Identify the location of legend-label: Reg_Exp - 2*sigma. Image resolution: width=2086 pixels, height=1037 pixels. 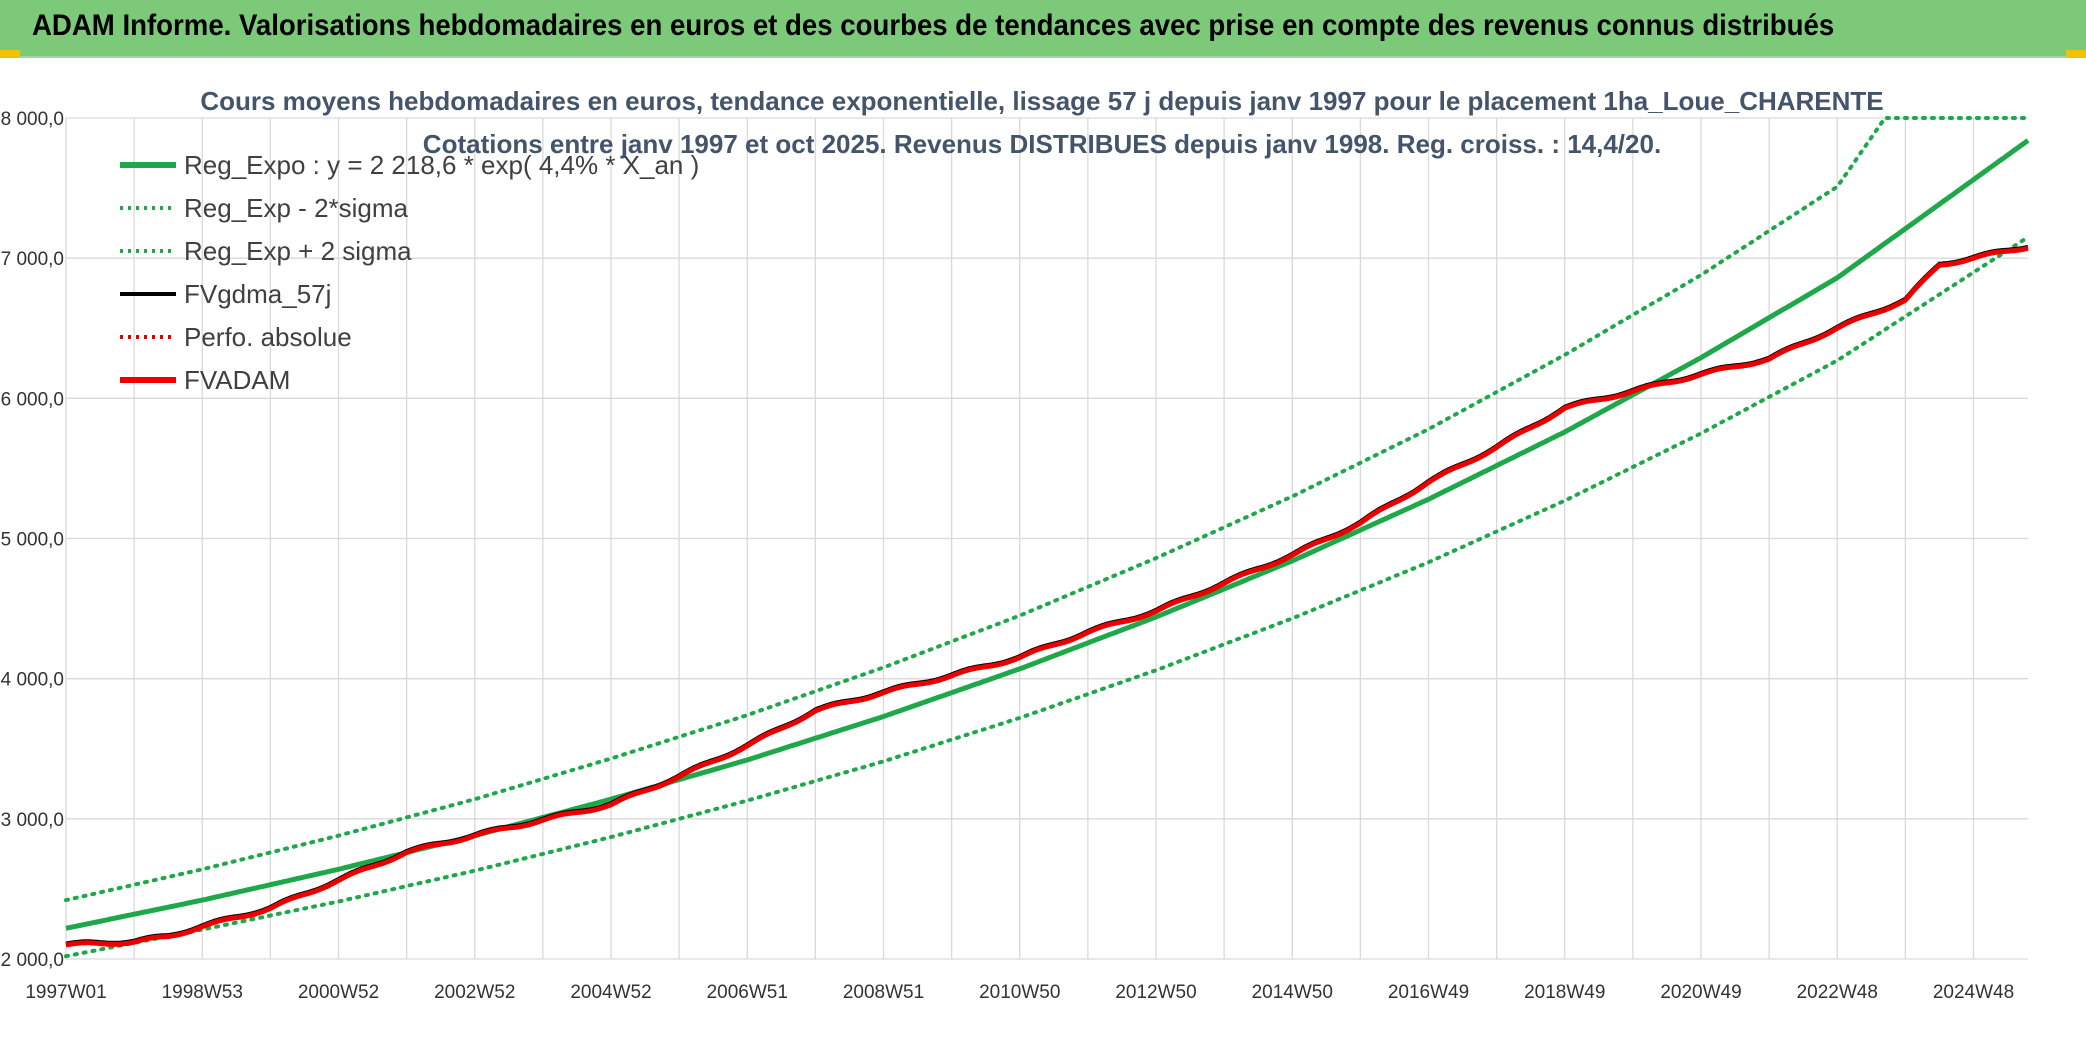
(296, 208).